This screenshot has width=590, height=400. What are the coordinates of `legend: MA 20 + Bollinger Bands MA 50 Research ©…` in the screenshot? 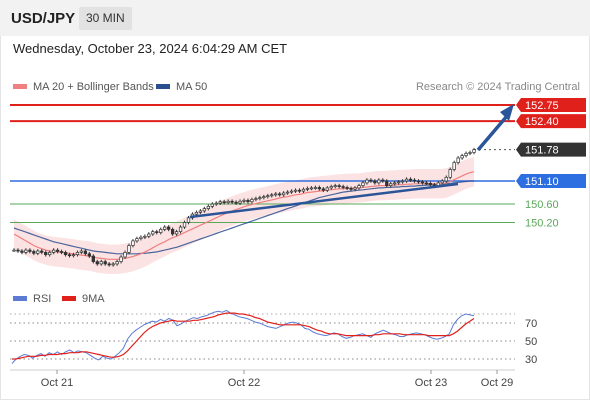 It's located at (296, 87).